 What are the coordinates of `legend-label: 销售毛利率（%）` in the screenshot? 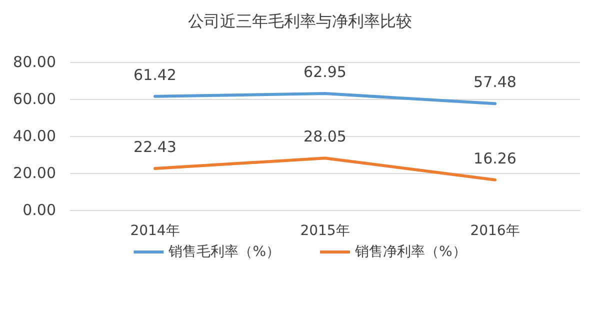 It's located at (224, 252).